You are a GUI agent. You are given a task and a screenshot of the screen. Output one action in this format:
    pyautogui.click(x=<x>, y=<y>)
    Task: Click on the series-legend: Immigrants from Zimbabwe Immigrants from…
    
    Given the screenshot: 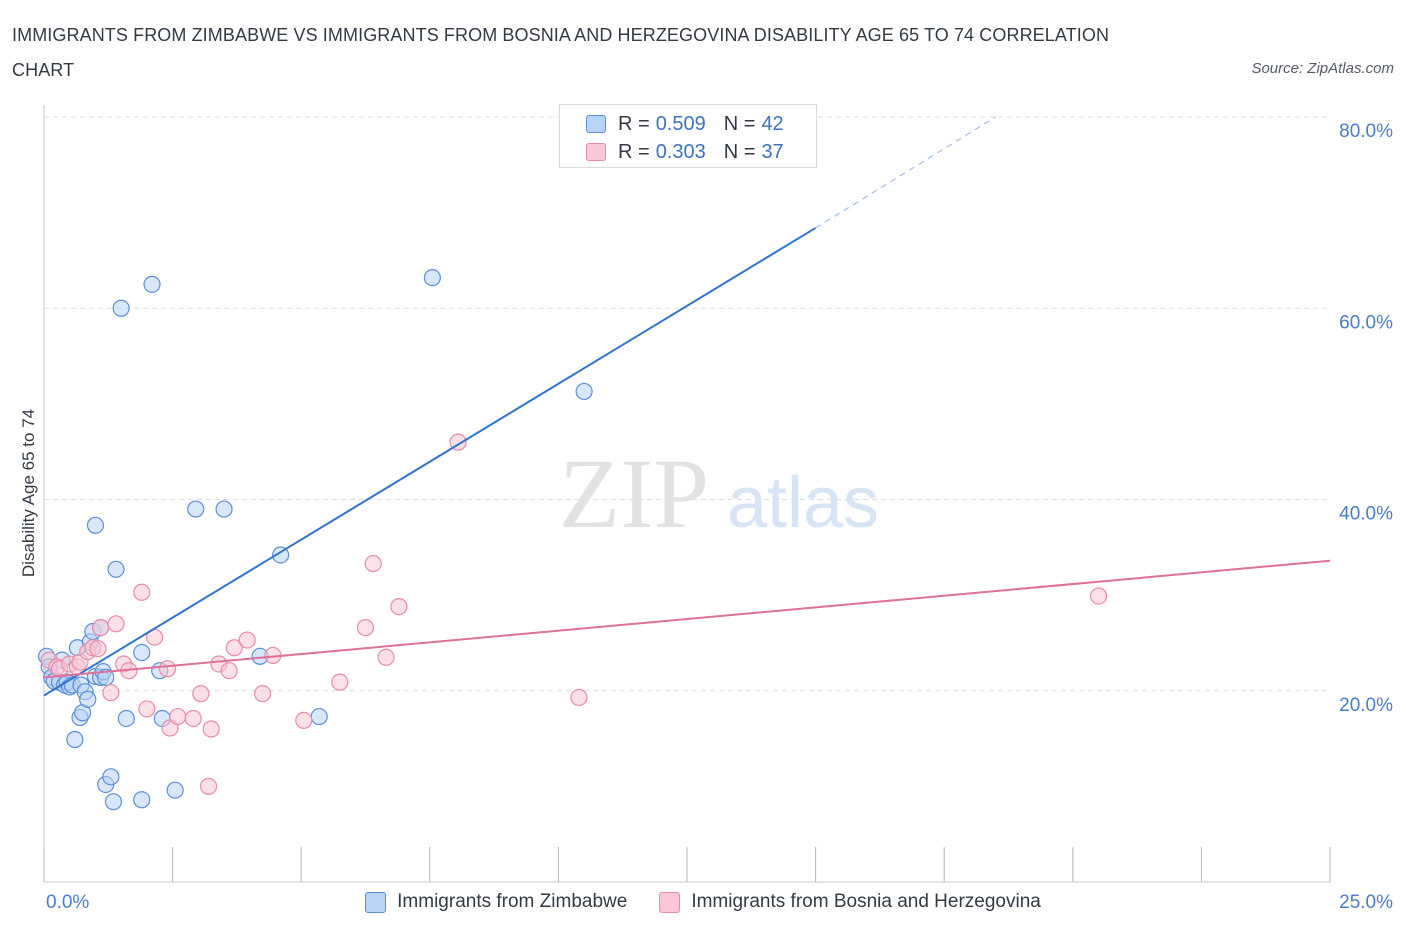 What is the action you would take?
    pyautogui.click(x=703, y=902)
    